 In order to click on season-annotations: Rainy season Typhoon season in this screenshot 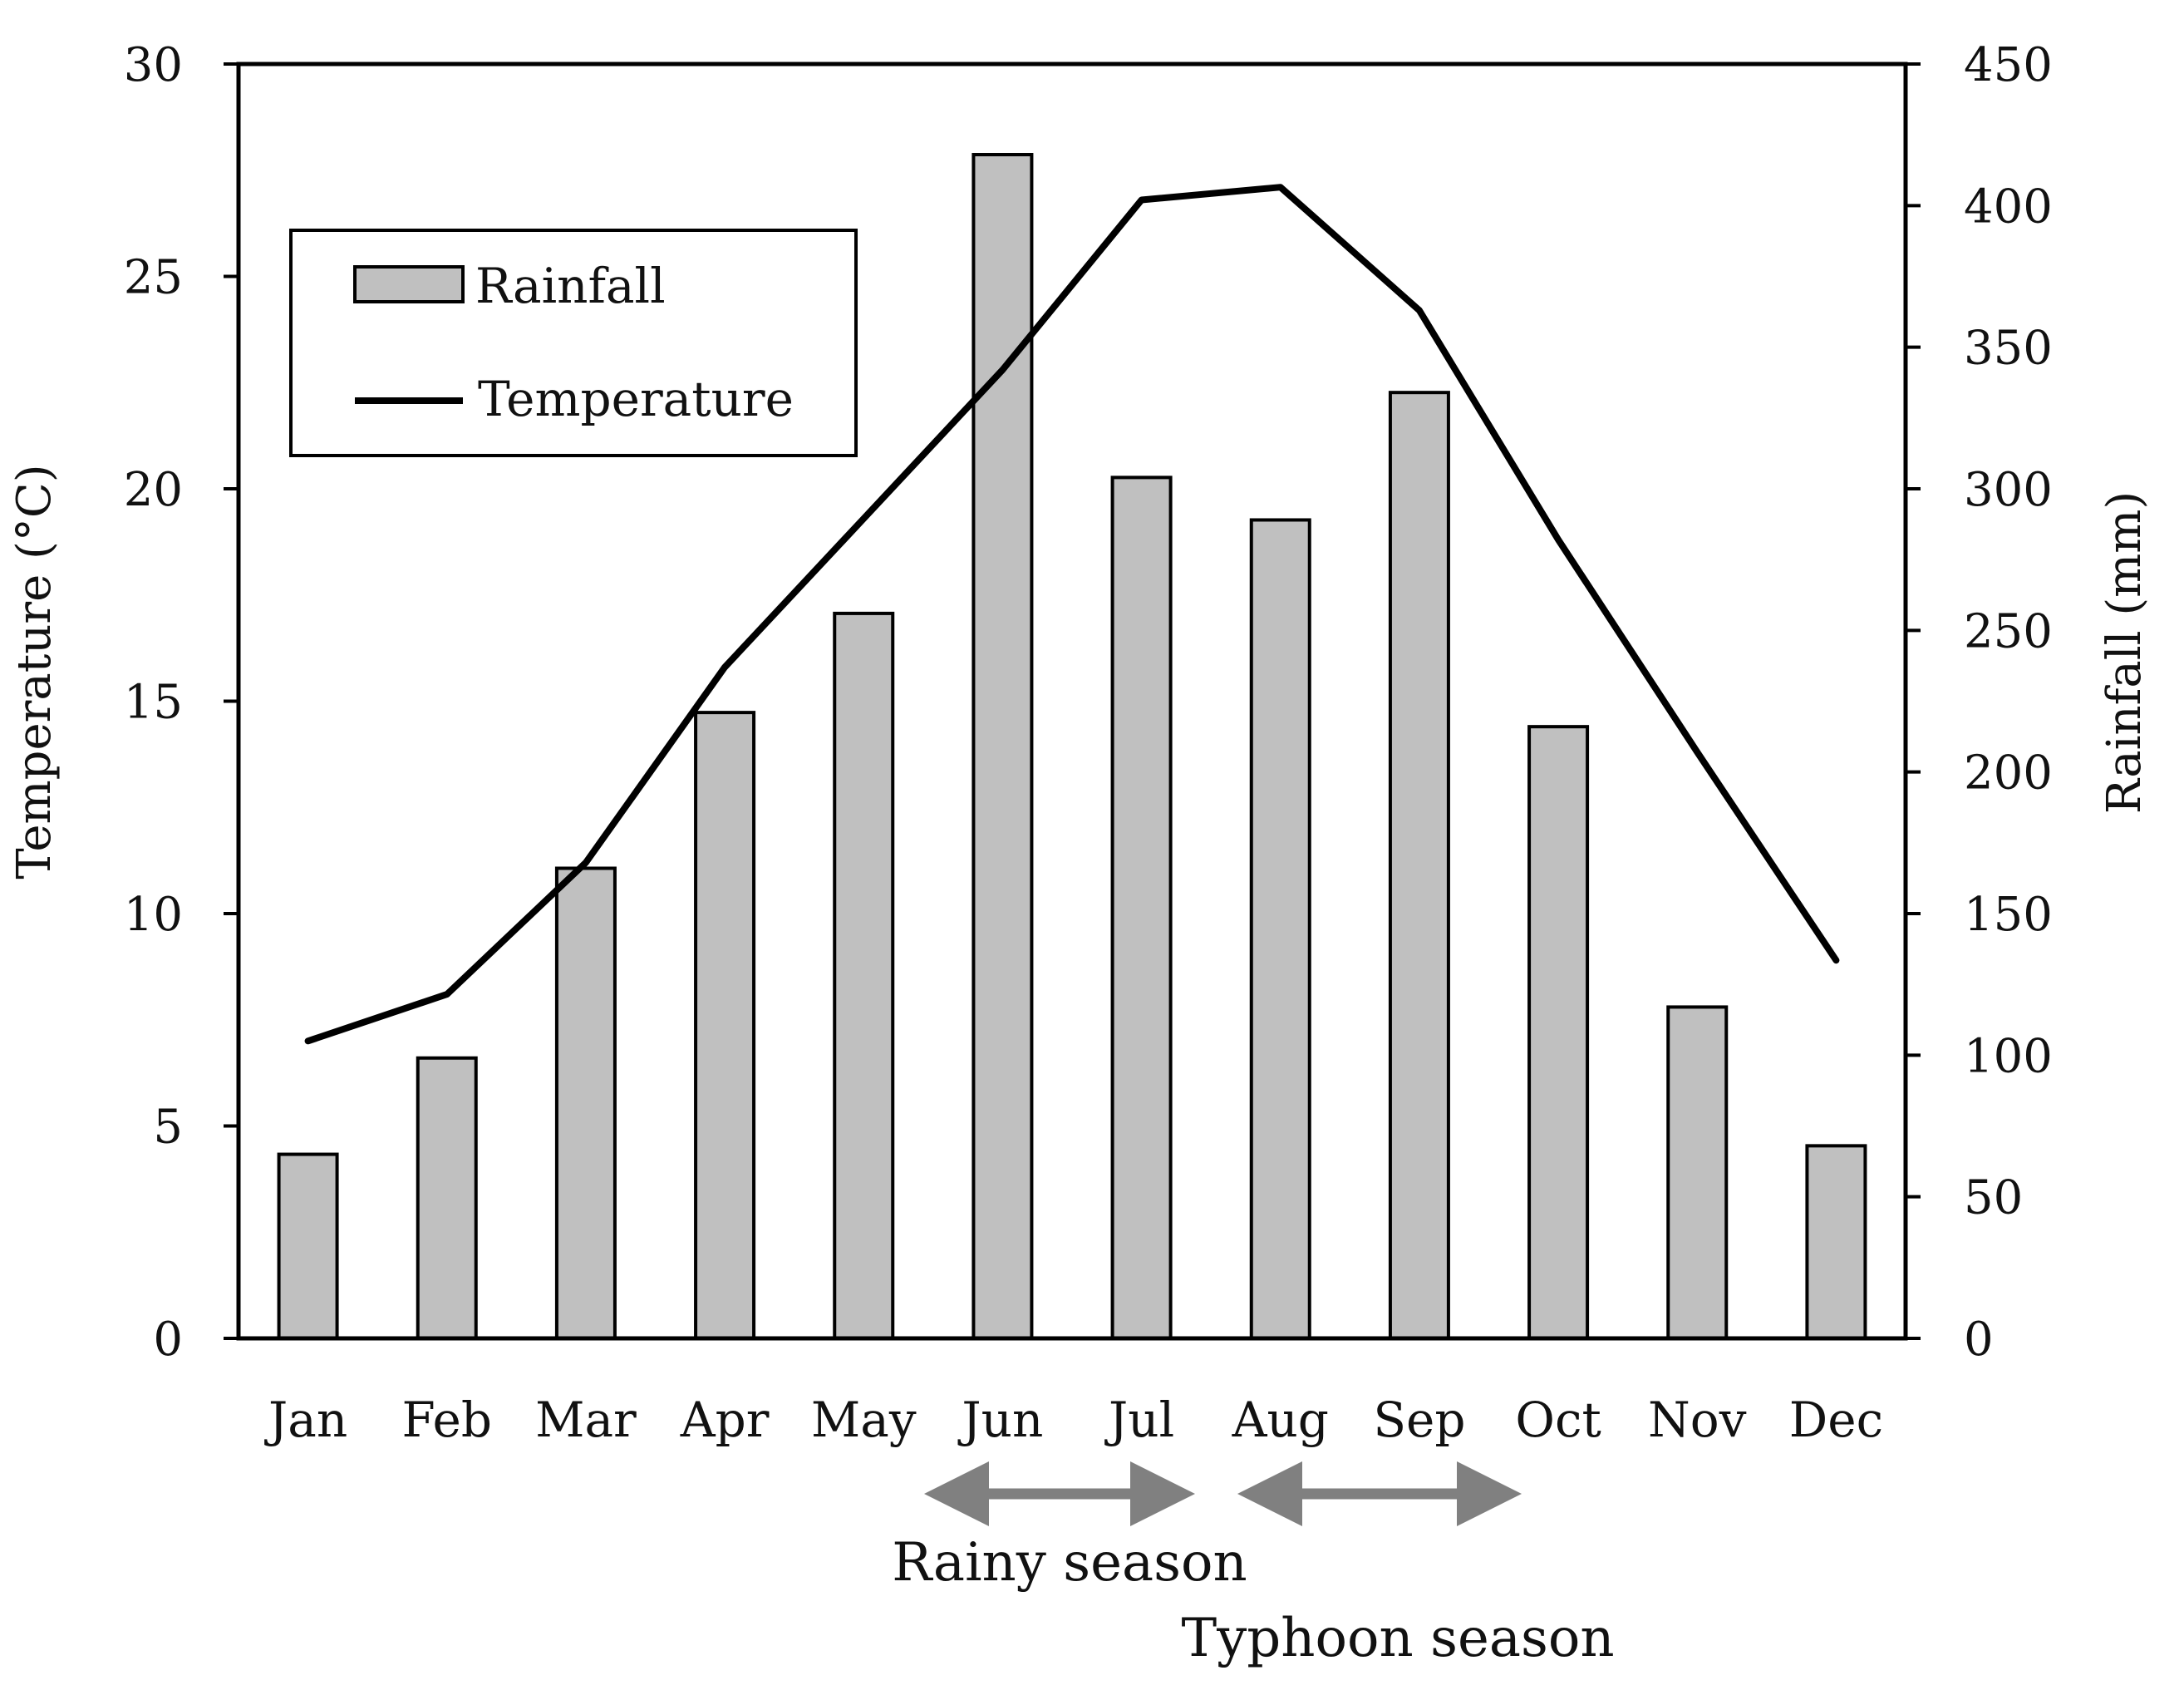, I will do `click(1253, 1565)`.